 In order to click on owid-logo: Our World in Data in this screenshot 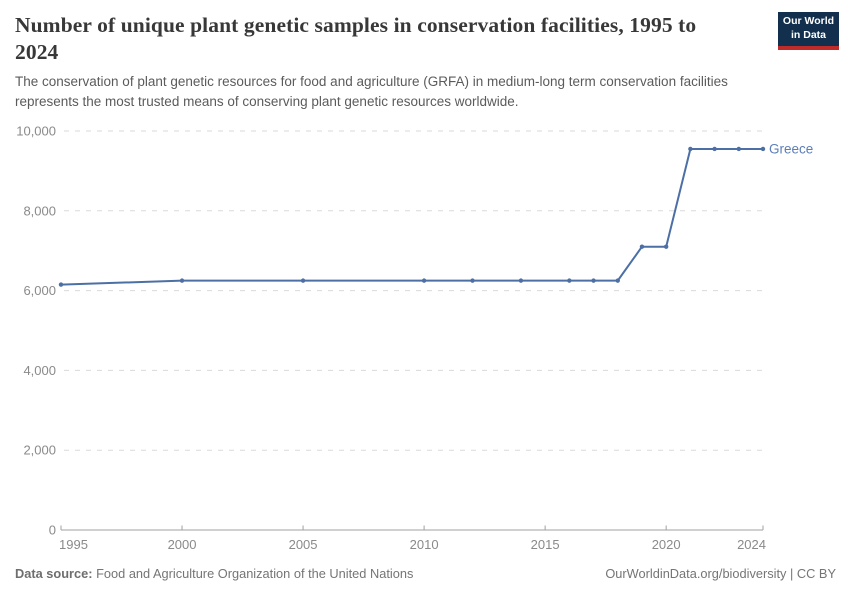, I will do `click(808, 31)`.